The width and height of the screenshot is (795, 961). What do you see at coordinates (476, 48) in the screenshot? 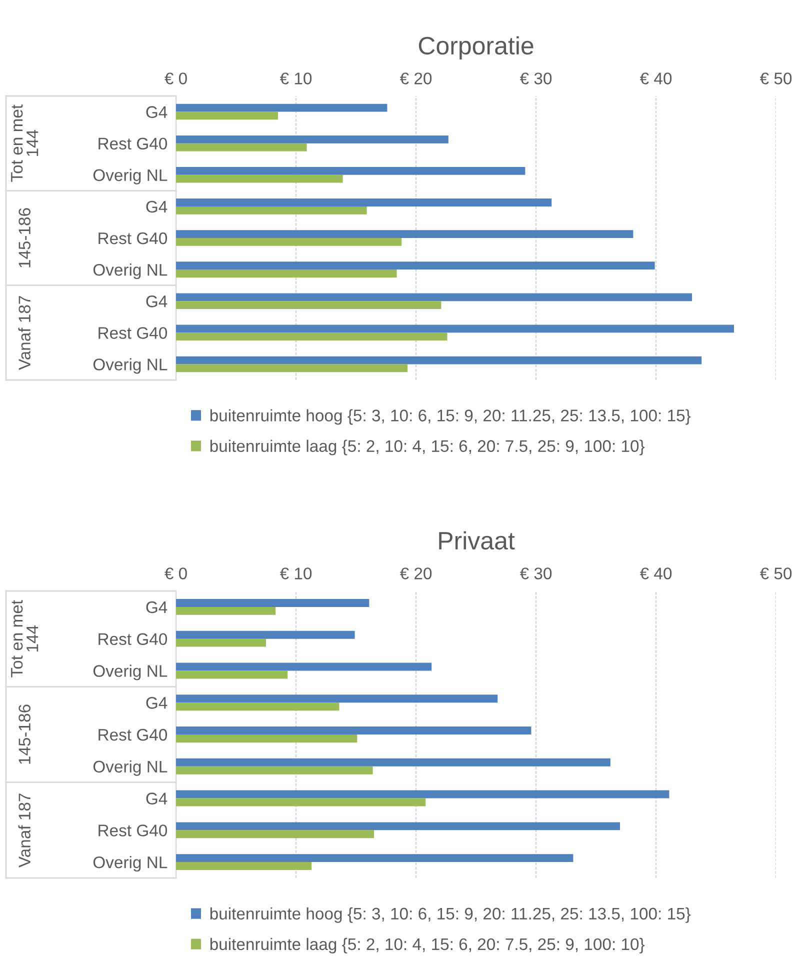
I see `chart-title: Corporatie` at bounding box center [476, 48].